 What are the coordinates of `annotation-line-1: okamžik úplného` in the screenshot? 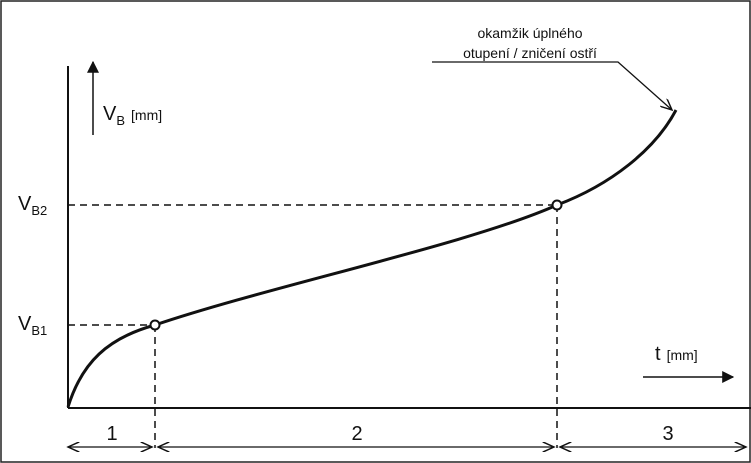 It's located at (529, 33).